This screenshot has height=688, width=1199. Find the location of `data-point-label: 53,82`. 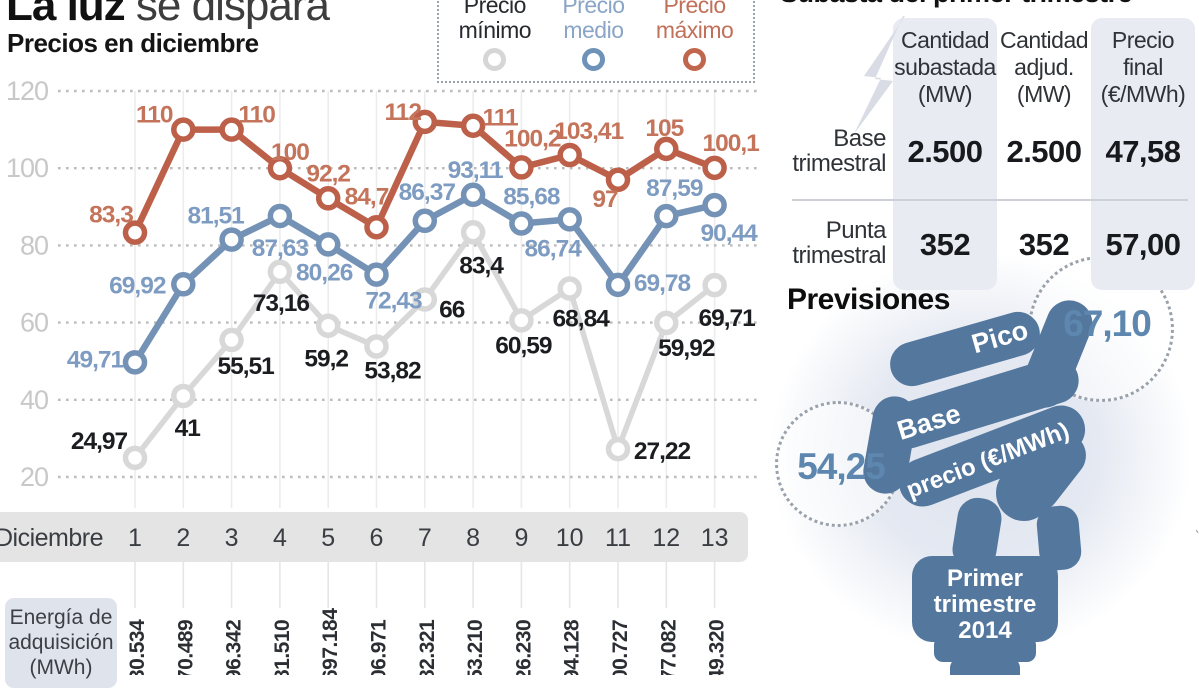

data-point-label: 53,82 is located at coordinates (392, 370).